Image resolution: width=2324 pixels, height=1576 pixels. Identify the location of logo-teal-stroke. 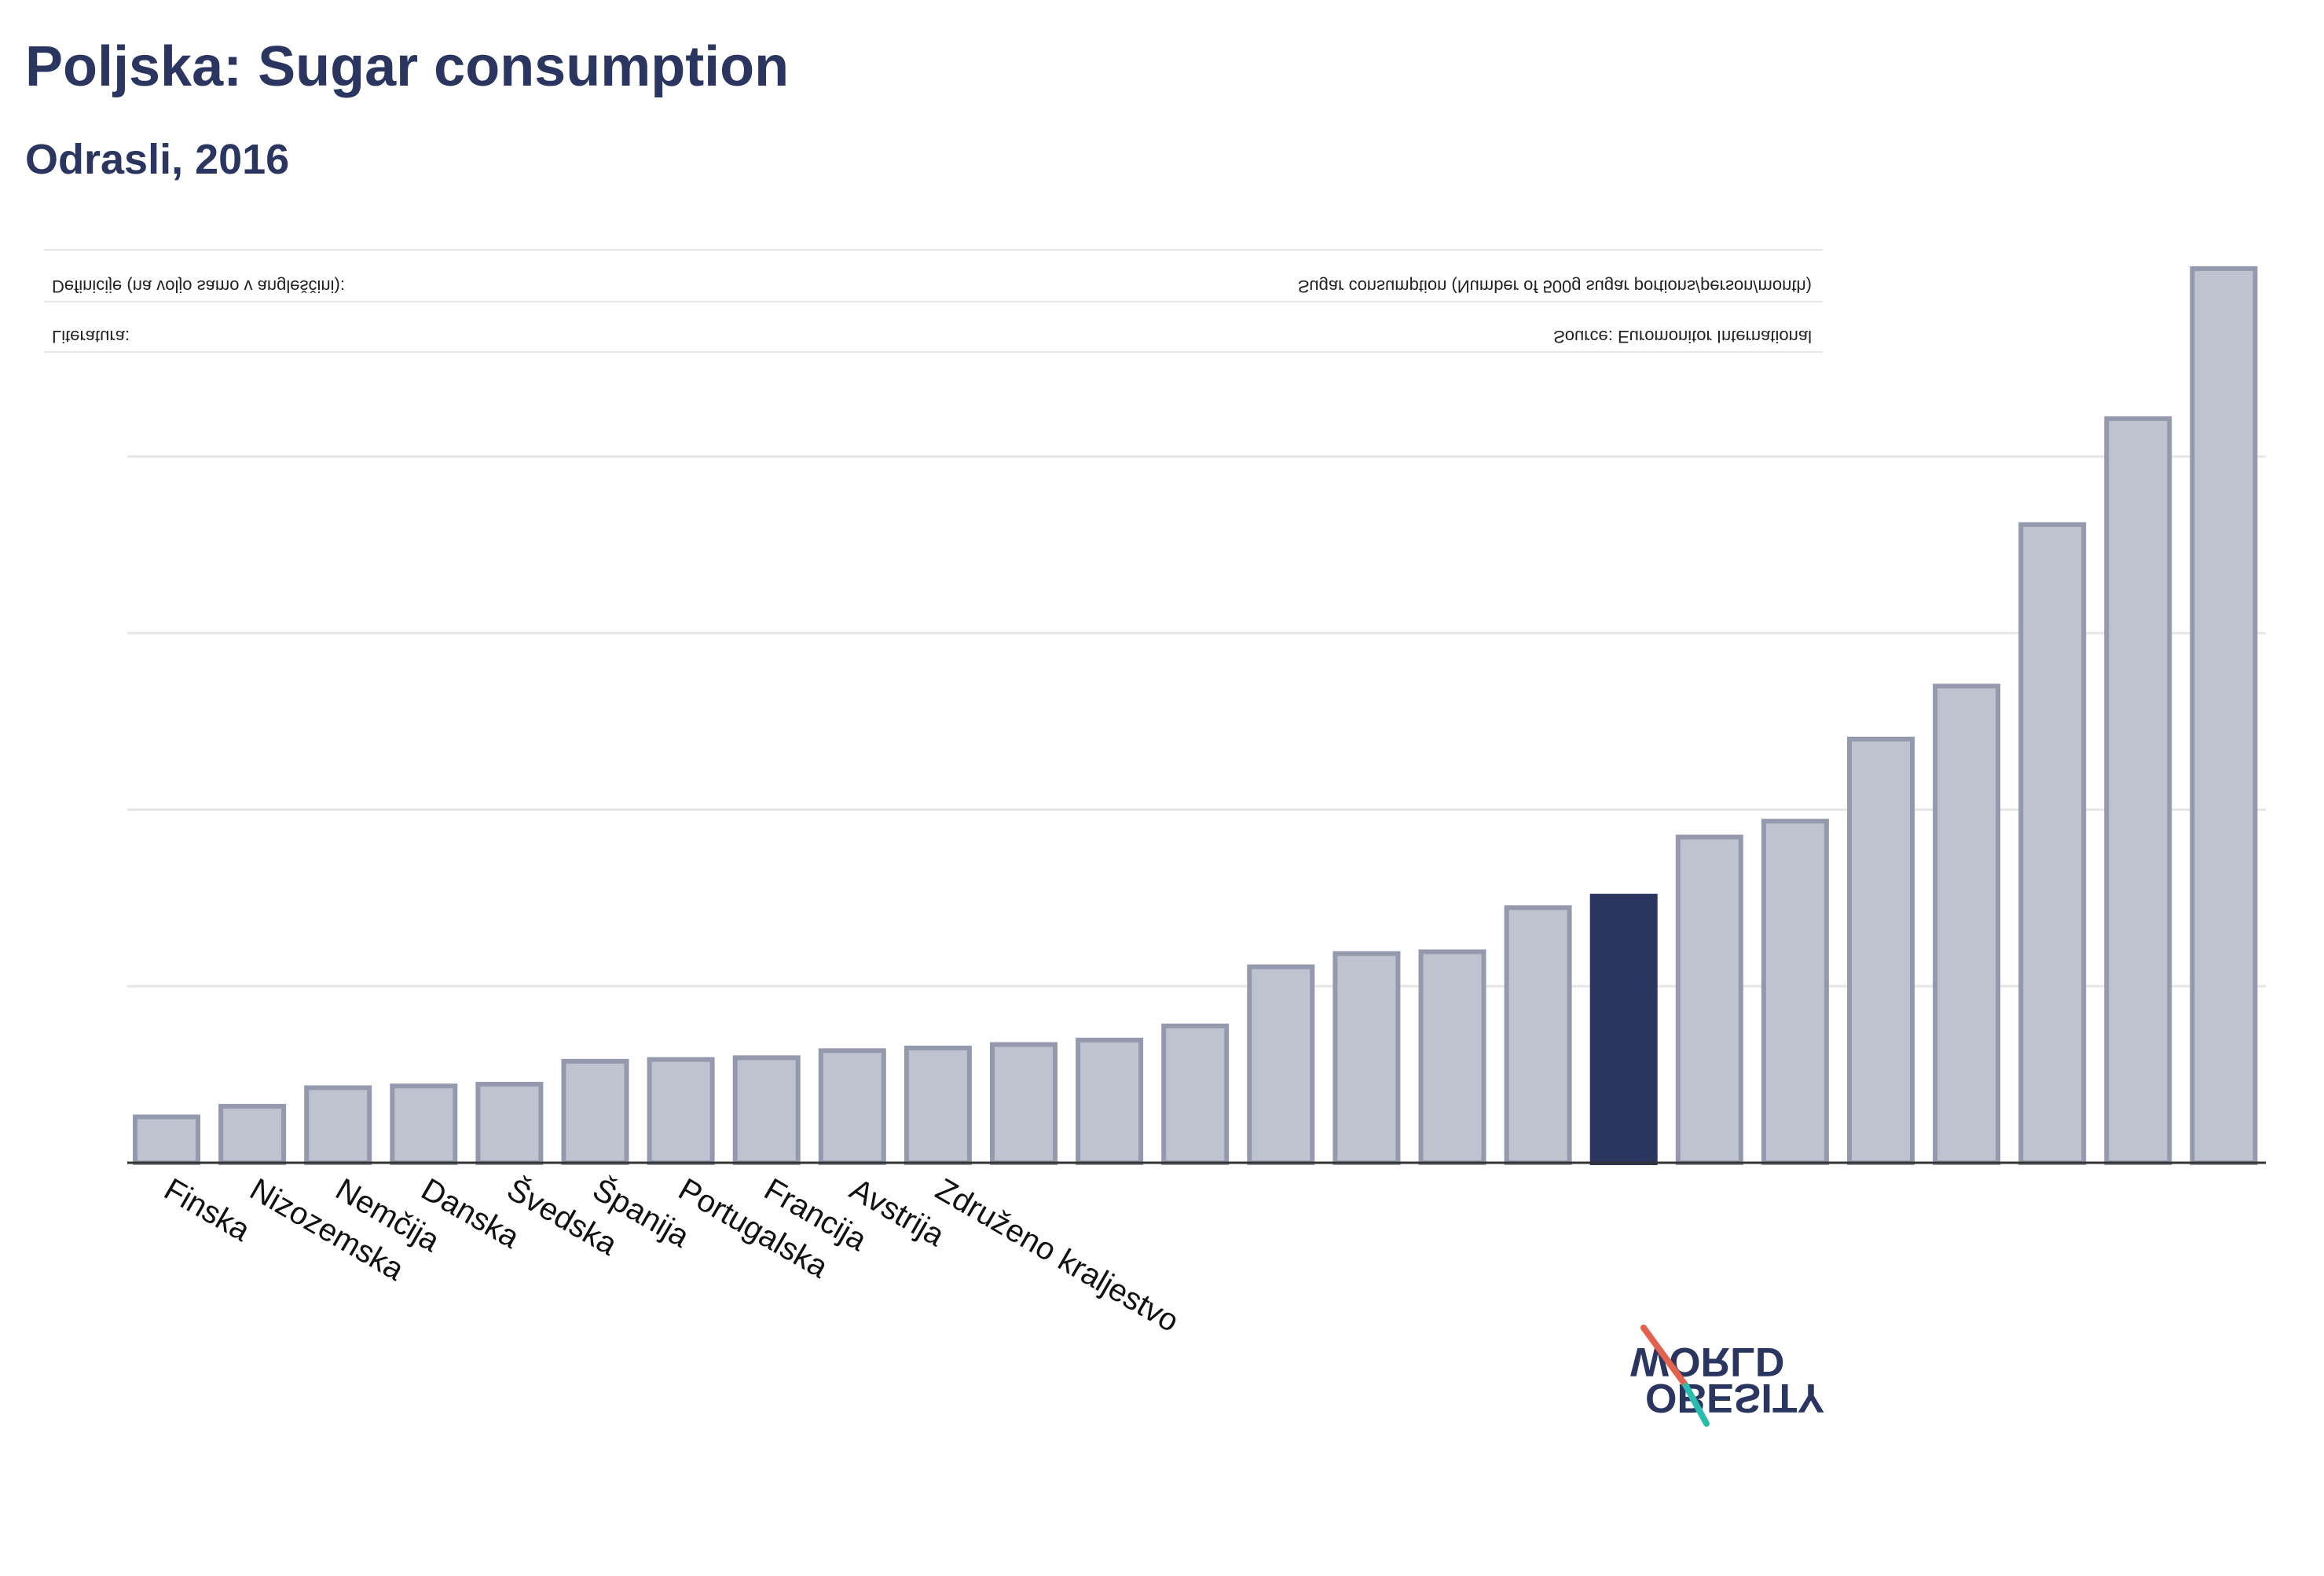
(1696, 1405).